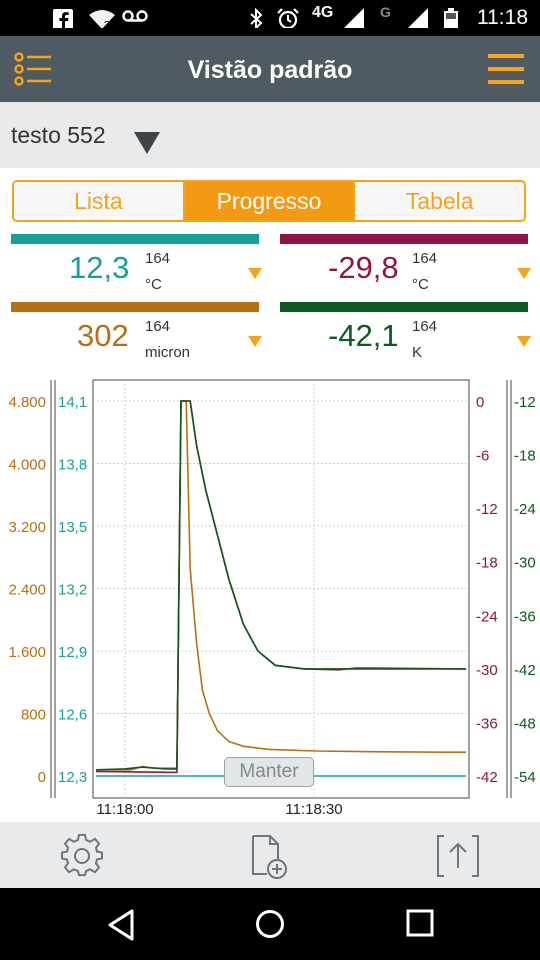 This screenshot has height=960, width=540. I want to click on tick-label-kelvin: -30, so click(525, 563).